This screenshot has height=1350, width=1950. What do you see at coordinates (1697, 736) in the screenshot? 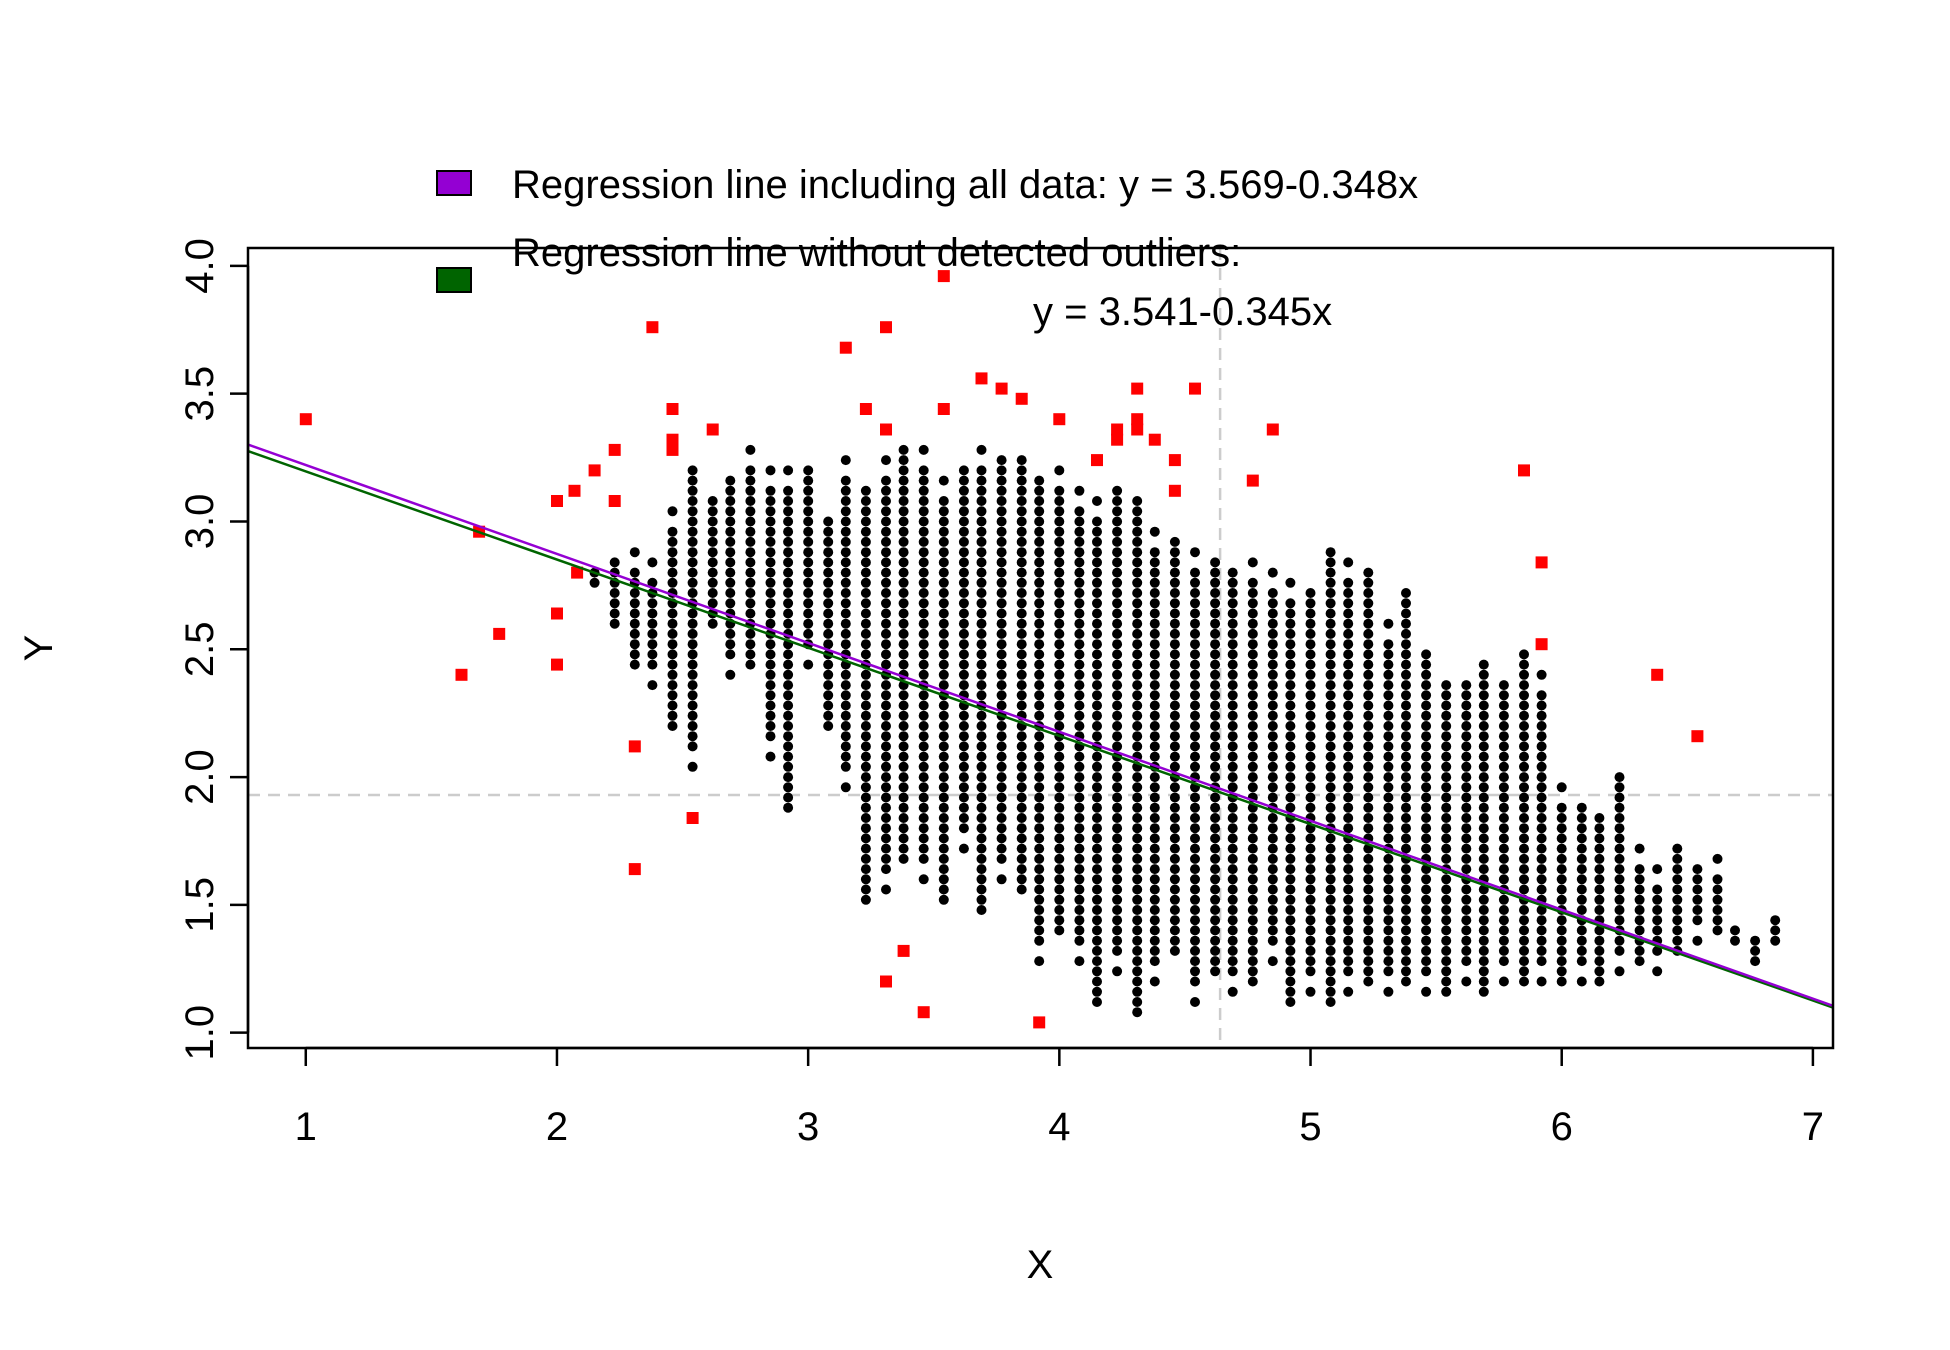
I see `outlier-point` at bounding box center [1697, 736].